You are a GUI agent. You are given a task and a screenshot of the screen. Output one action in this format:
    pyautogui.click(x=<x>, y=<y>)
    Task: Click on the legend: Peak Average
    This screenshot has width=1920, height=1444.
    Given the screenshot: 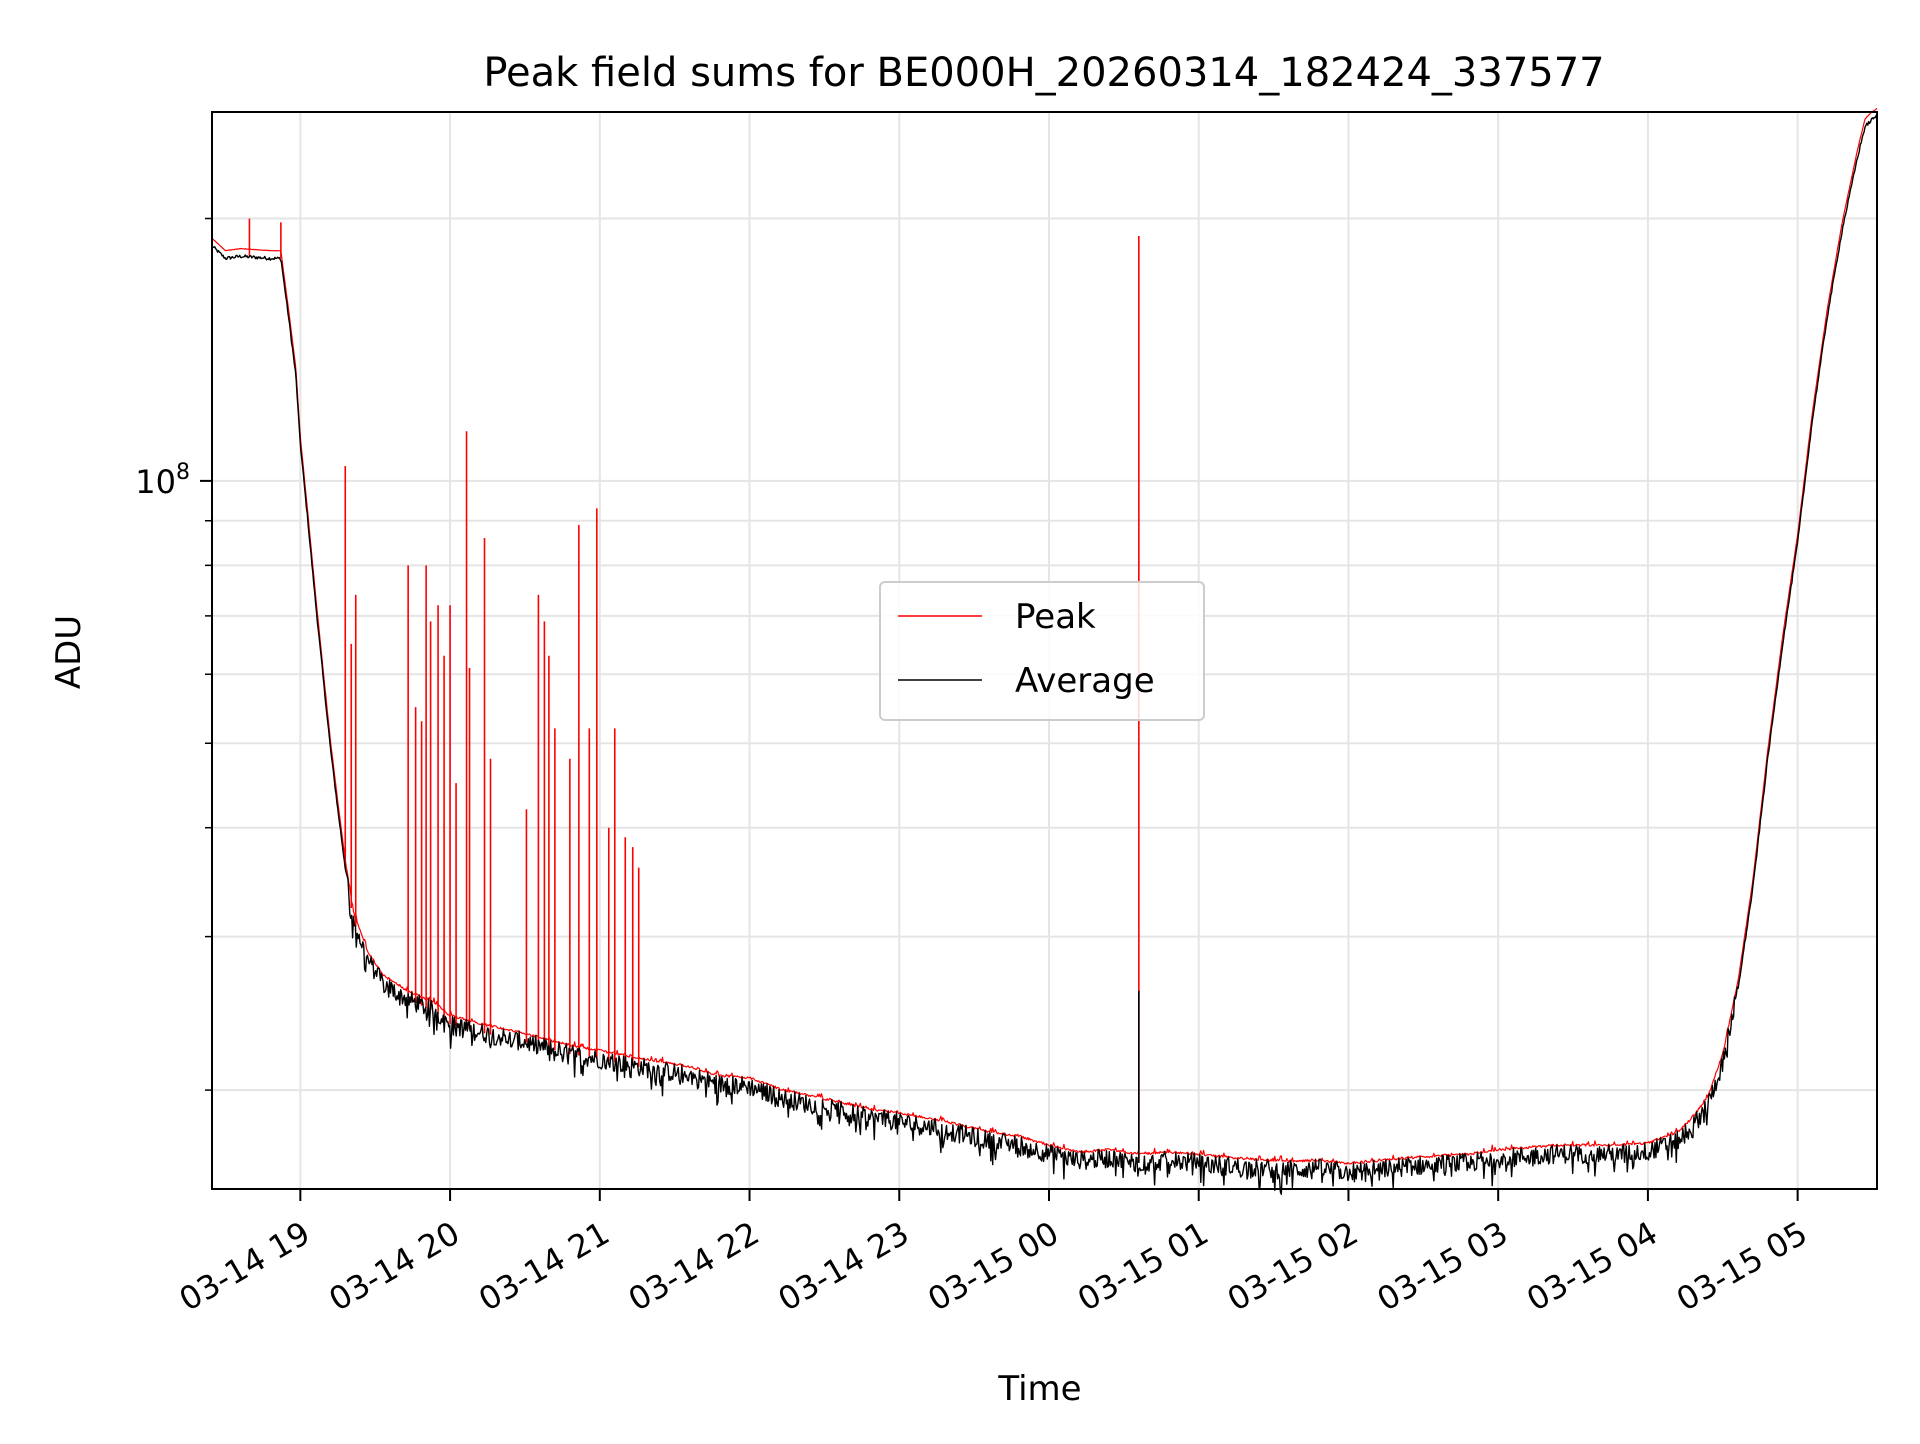 What is the action you would take?
    pyautogui.click(x=1042, y=651)
    